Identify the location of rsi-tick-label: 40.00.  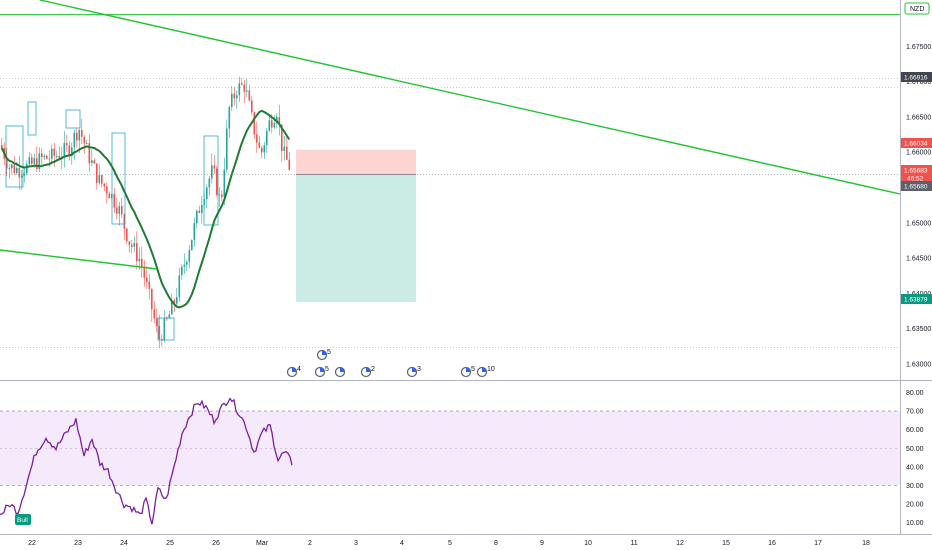
(915, 467).